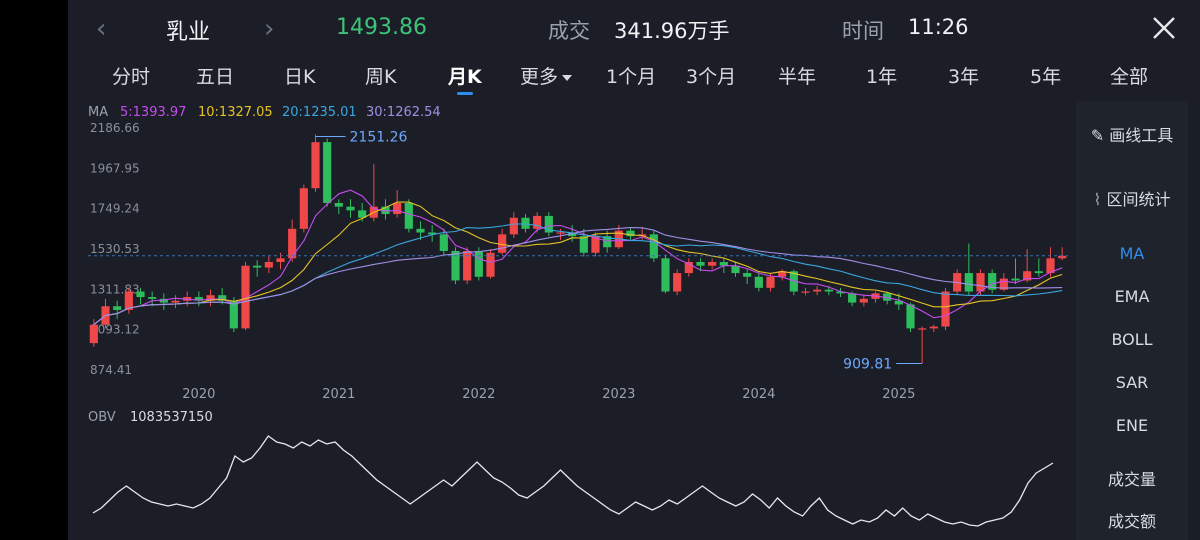 This screenshot has height=540, width=1200. What do you see at coordinates (797, 77) in the screenshot?
I see `tab-halfyear: 半年` at bounding box center [797, 77].